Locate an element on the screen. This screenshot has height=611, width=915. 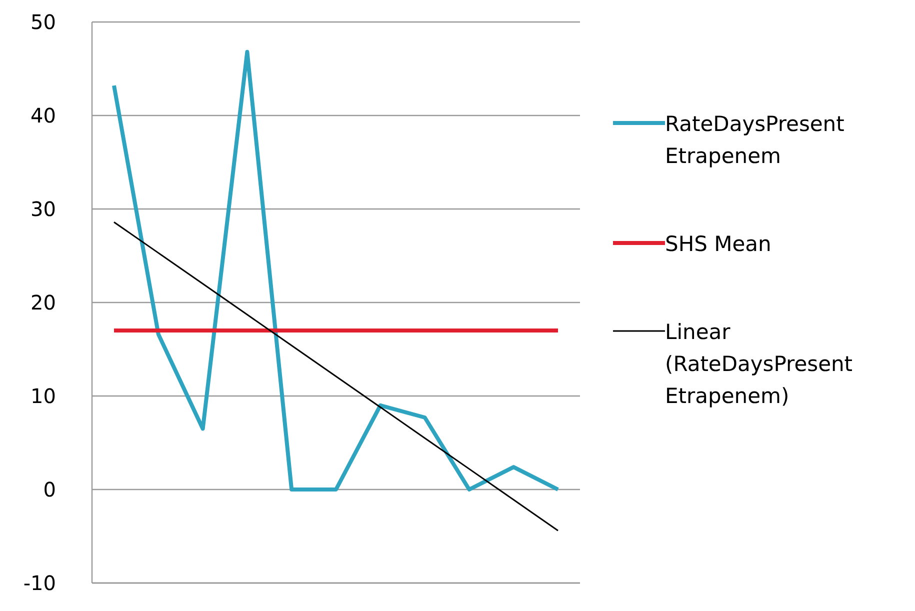
y-tick-label: 10 is located at coordinates (43, 396).